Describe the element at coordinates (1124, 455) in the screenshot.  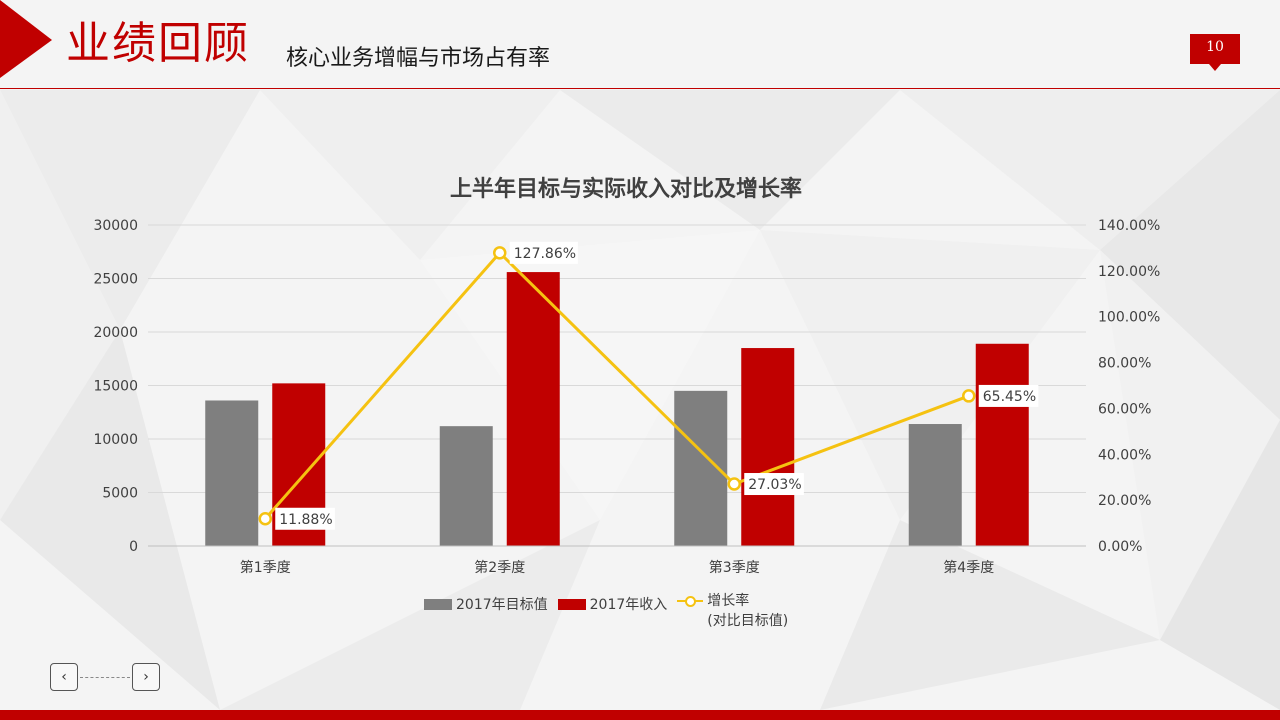
I see `y-right-tick-label: 40.00%` at that location.